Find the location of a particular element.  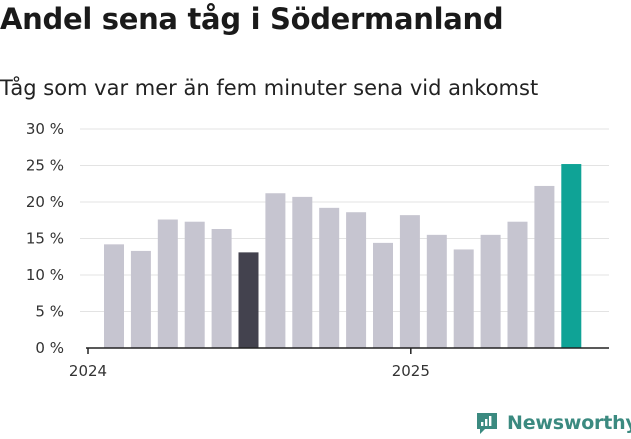

brand-name: Newsworthy is located at coordinates (569, 423).